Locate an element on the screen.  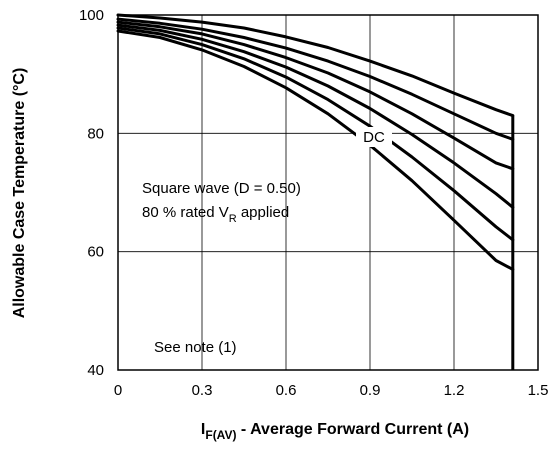
x-tick-label: 0 is located at coordinates (118, 390).